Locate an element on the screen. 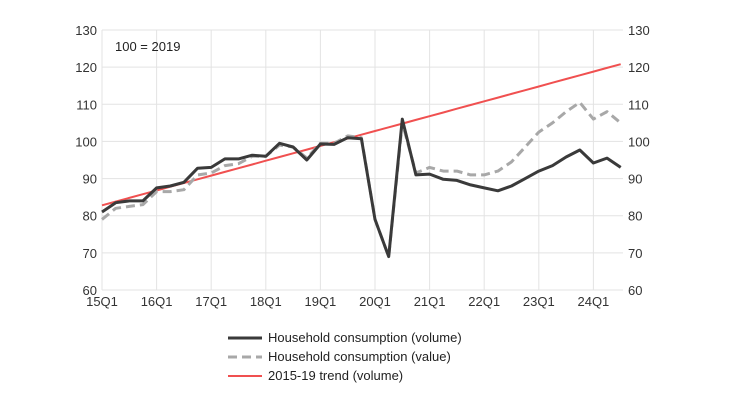 The width and height of the screenshot is (730, 410). x-tick-label: 22Q1 is located at coordinates (484, 301).